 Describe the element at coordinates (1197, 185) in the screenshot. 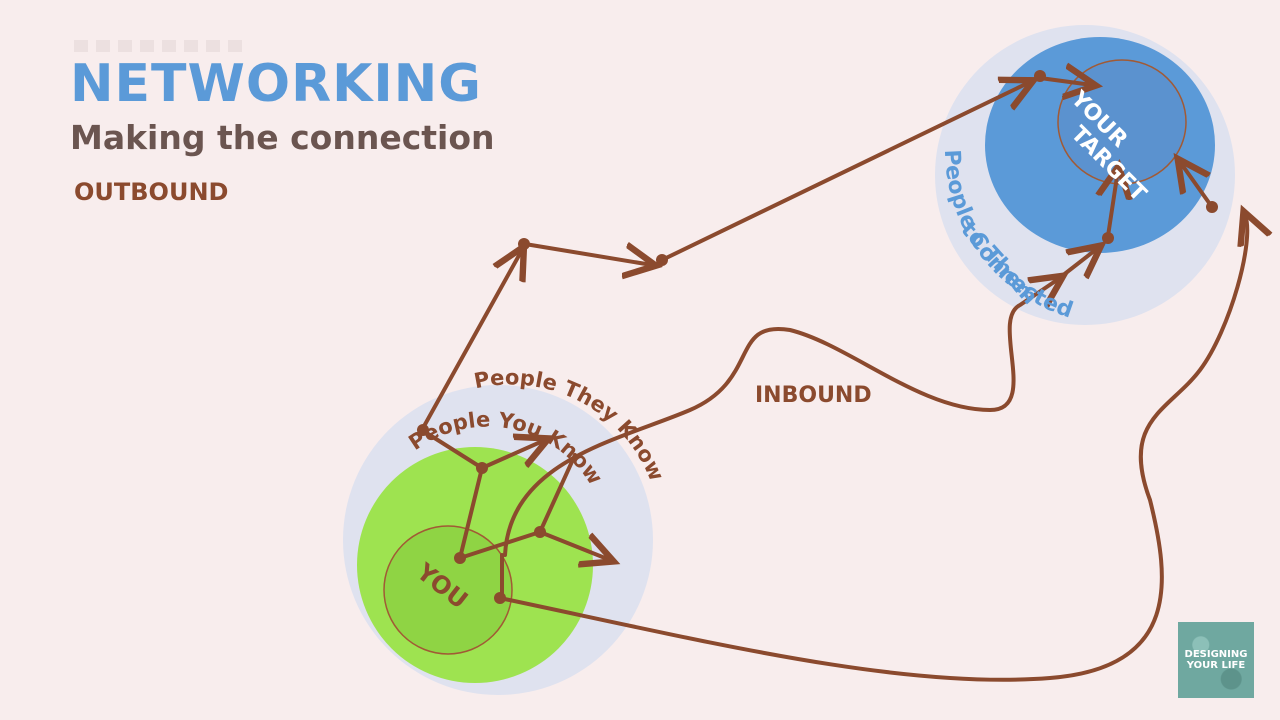

I see `alternate-final-arrow` at that location.